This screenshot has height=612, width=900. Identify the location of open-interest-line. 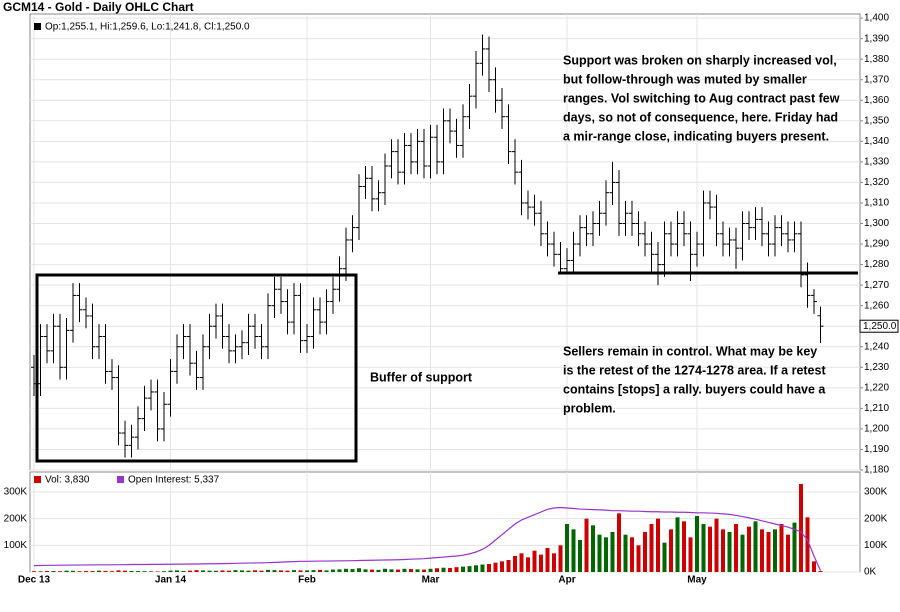
(427, 538).